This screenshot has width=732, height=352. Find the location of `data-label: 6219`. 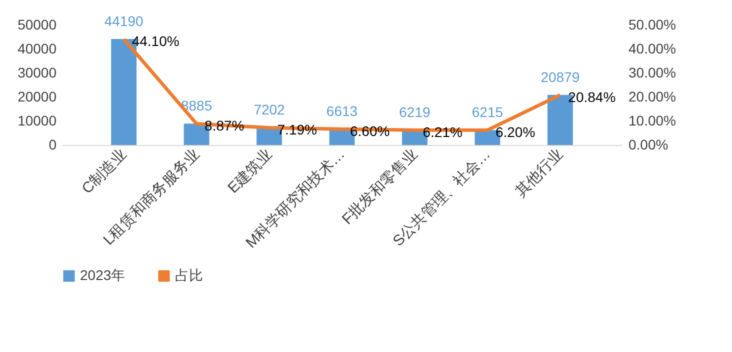

data-label: 6219 is located at coordinates (415, 112).